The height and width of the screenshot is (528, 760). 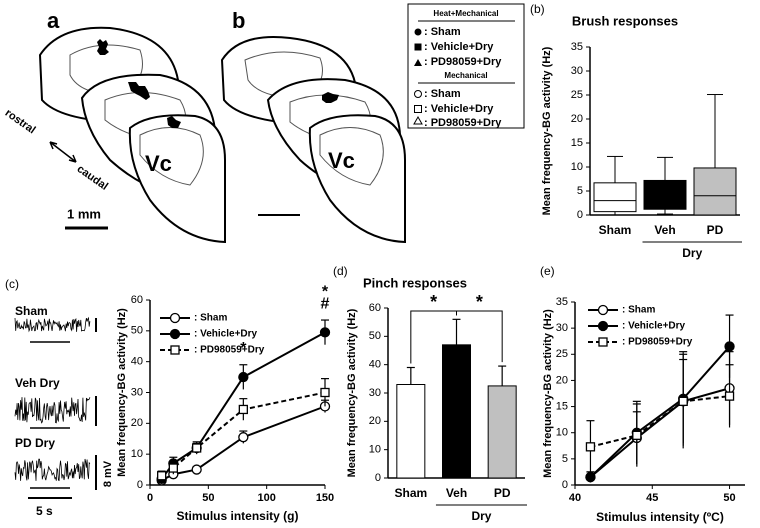 I want to click on x-tick-label: 0, so click(x=150, y=498).